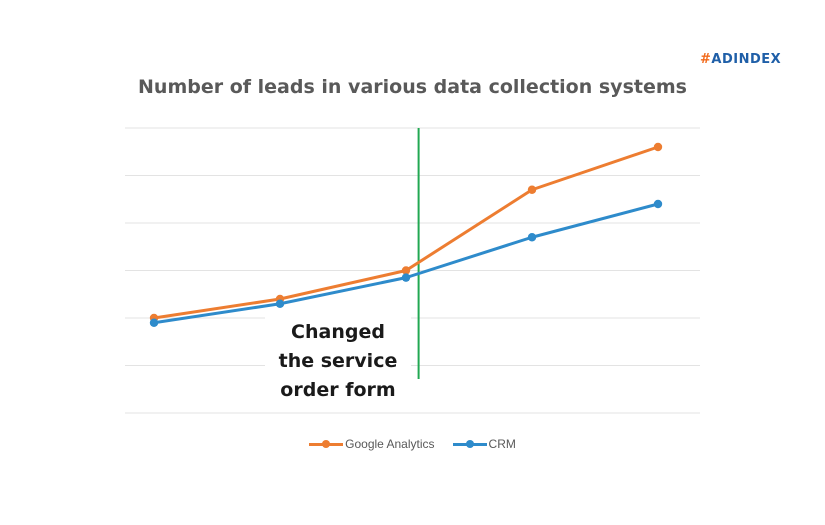 This screenshot has height=525, width=825. I want to click on legend-swatch-crm, so click(469, 444).